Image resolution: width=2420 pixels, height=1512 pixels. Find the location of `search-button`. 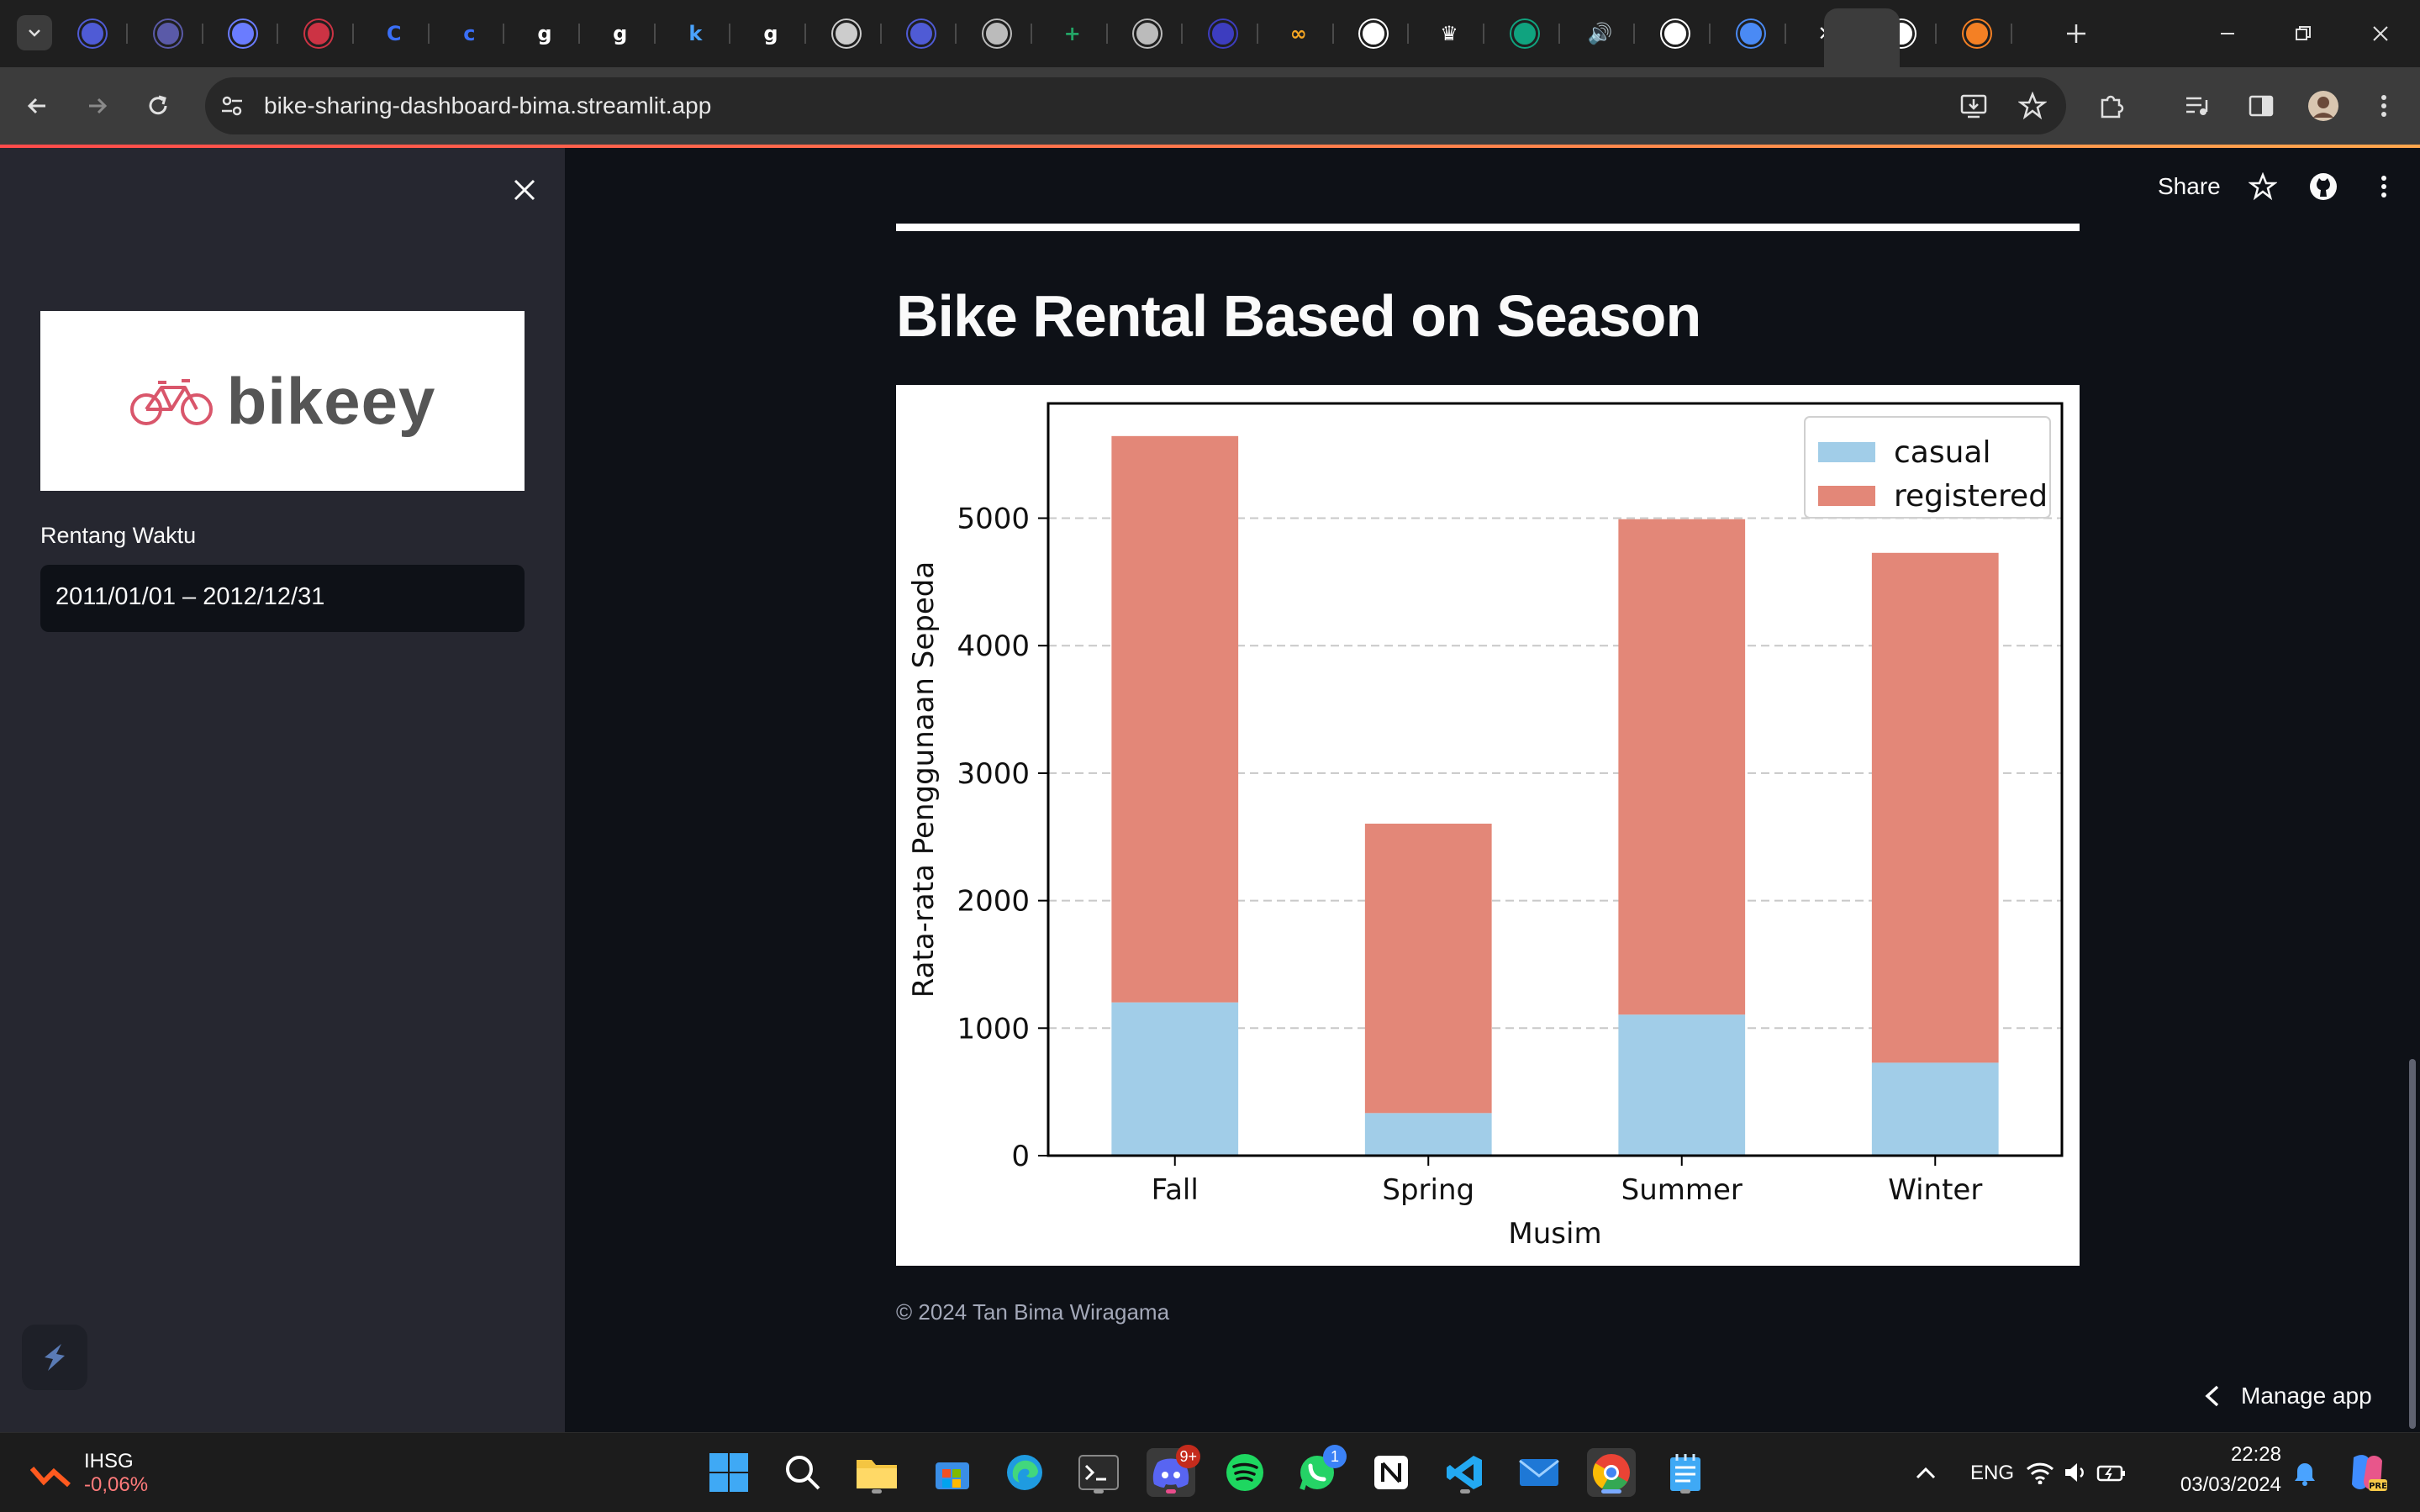

search-button is located at coordinates (802, 1473).